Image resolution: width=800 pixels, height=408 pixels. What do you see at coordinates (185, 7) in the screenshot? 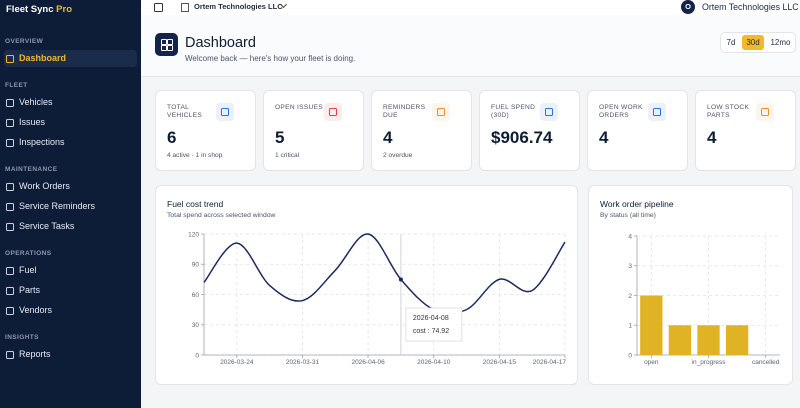
I see `org-icon` at bounding box center [185, 7].